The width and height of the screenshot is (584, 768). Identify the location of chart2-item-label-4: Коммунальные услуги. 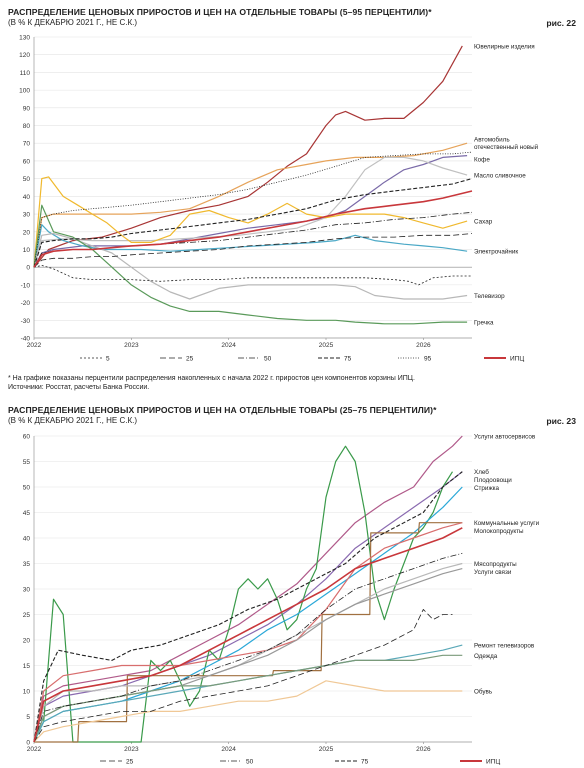
(507, 523).